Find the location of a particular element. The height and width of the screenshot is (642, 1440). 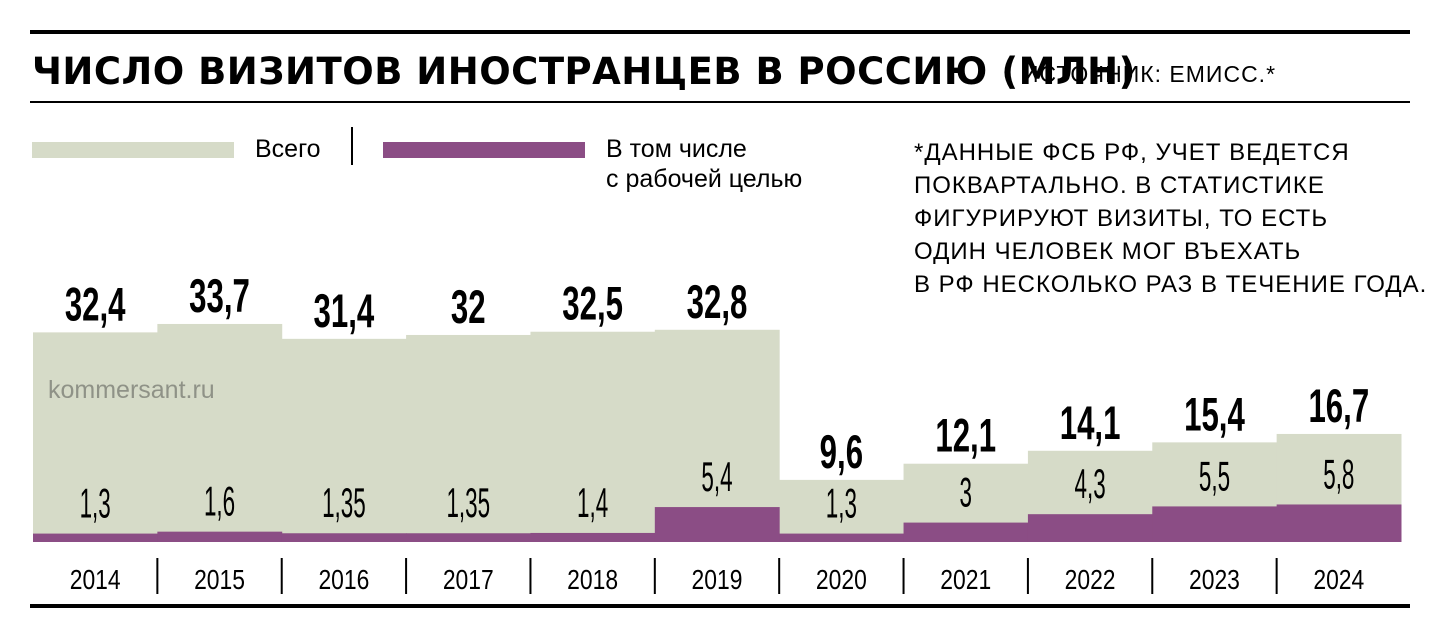

x-tick-label: 2015 is located at coordinates (219, 580).